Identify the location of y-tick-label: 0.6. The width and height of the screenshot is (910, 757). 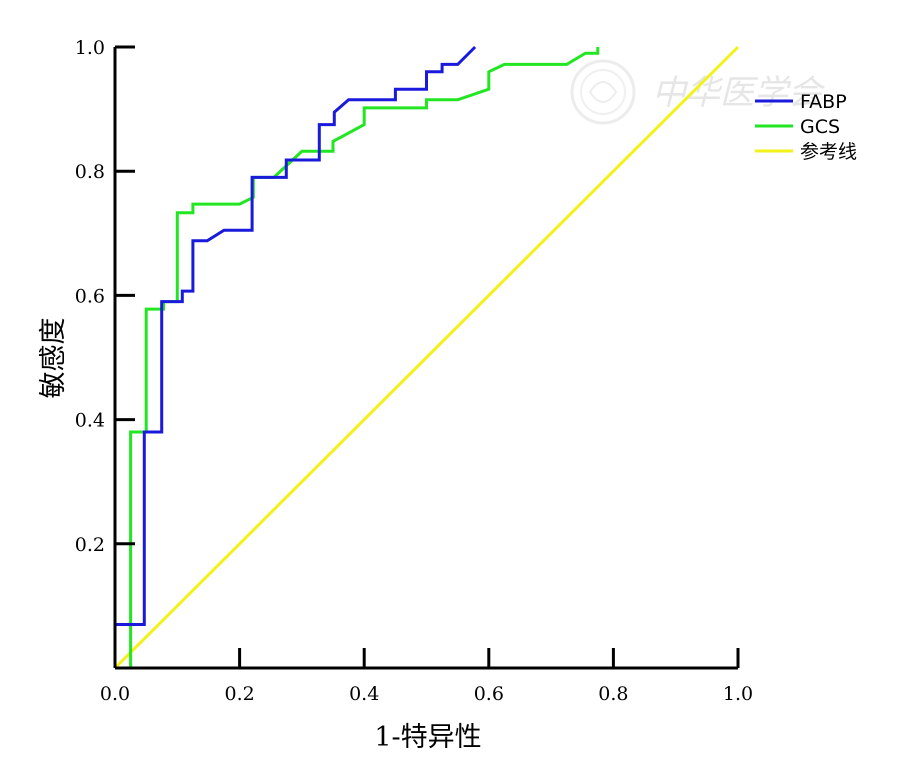
(90, 296).